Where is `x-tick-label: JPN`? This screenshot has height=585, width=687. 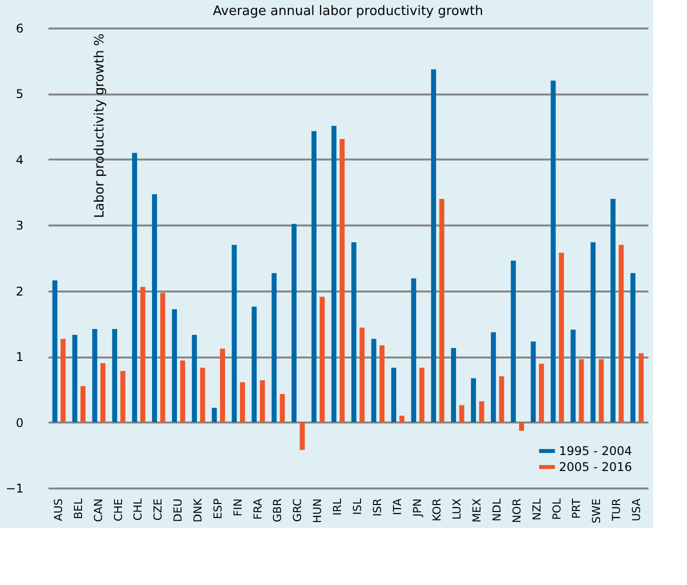
x-tick-label: JPN is located at coordinates (417, 508).